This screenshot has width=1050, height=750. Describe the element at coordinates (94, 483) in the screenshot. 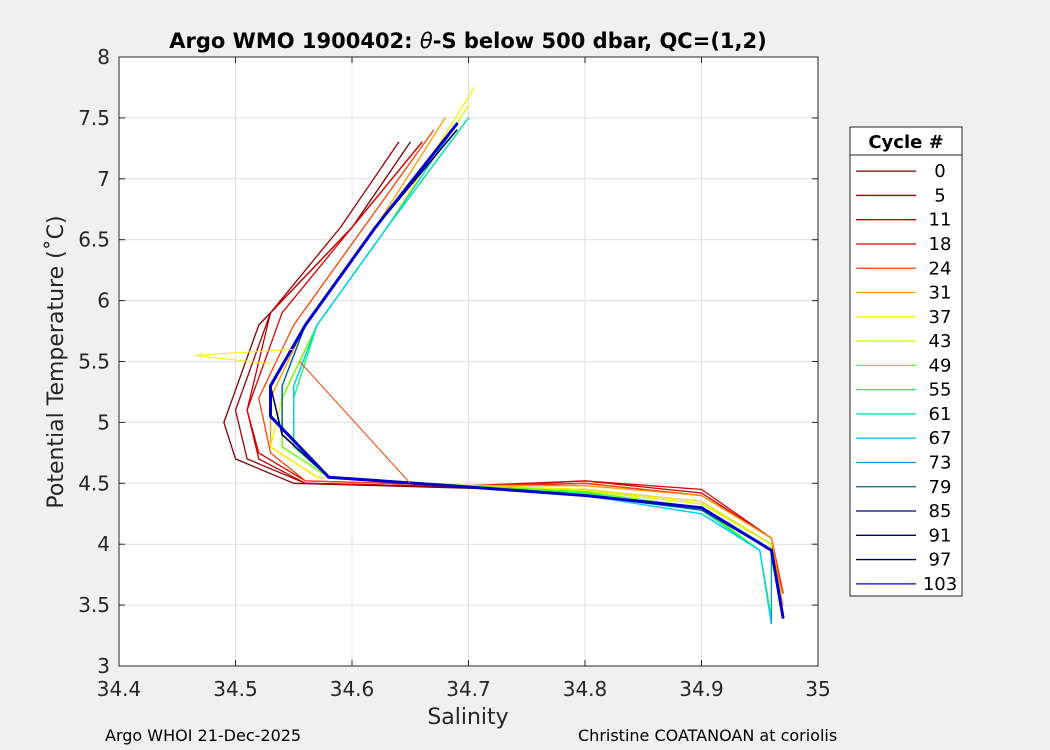

I see `y-tick-label: 4.5` at that location.